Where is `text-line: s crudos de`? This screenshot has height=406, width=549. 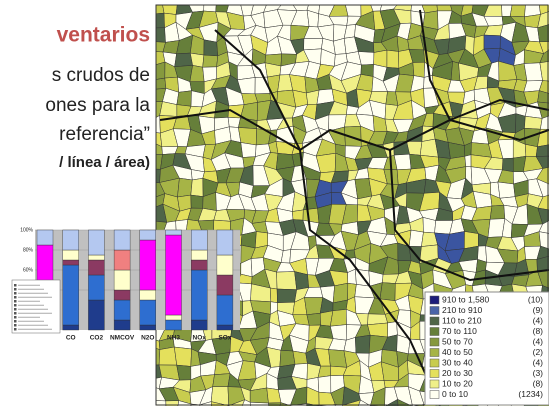 text-line: s crudos de is located at coordinates (101, 75).